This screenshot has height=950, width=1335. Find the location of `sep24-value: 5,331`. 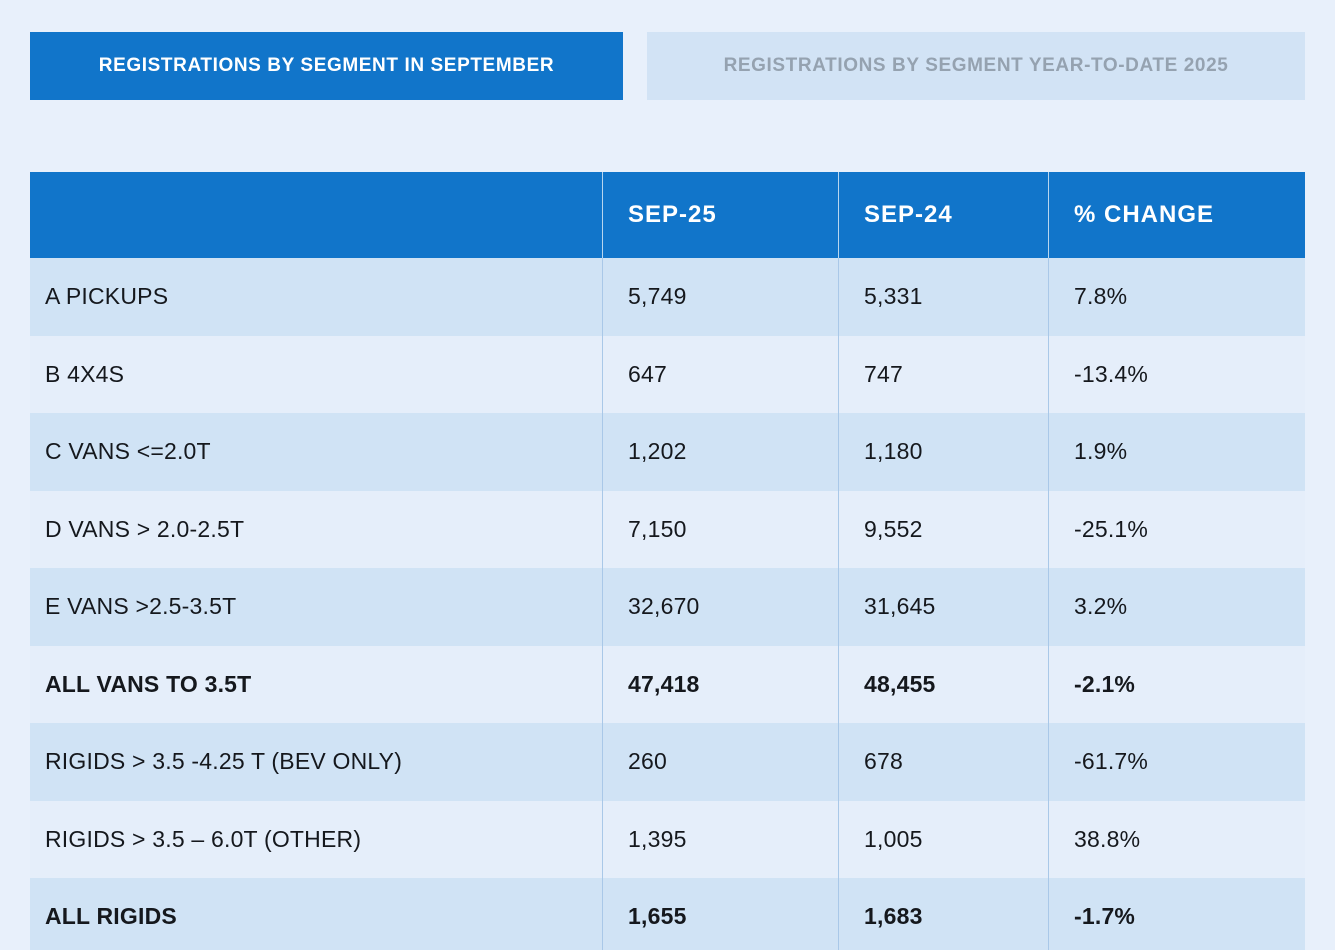

sep24-value: 5,331 is located at coordinates (943, 297).